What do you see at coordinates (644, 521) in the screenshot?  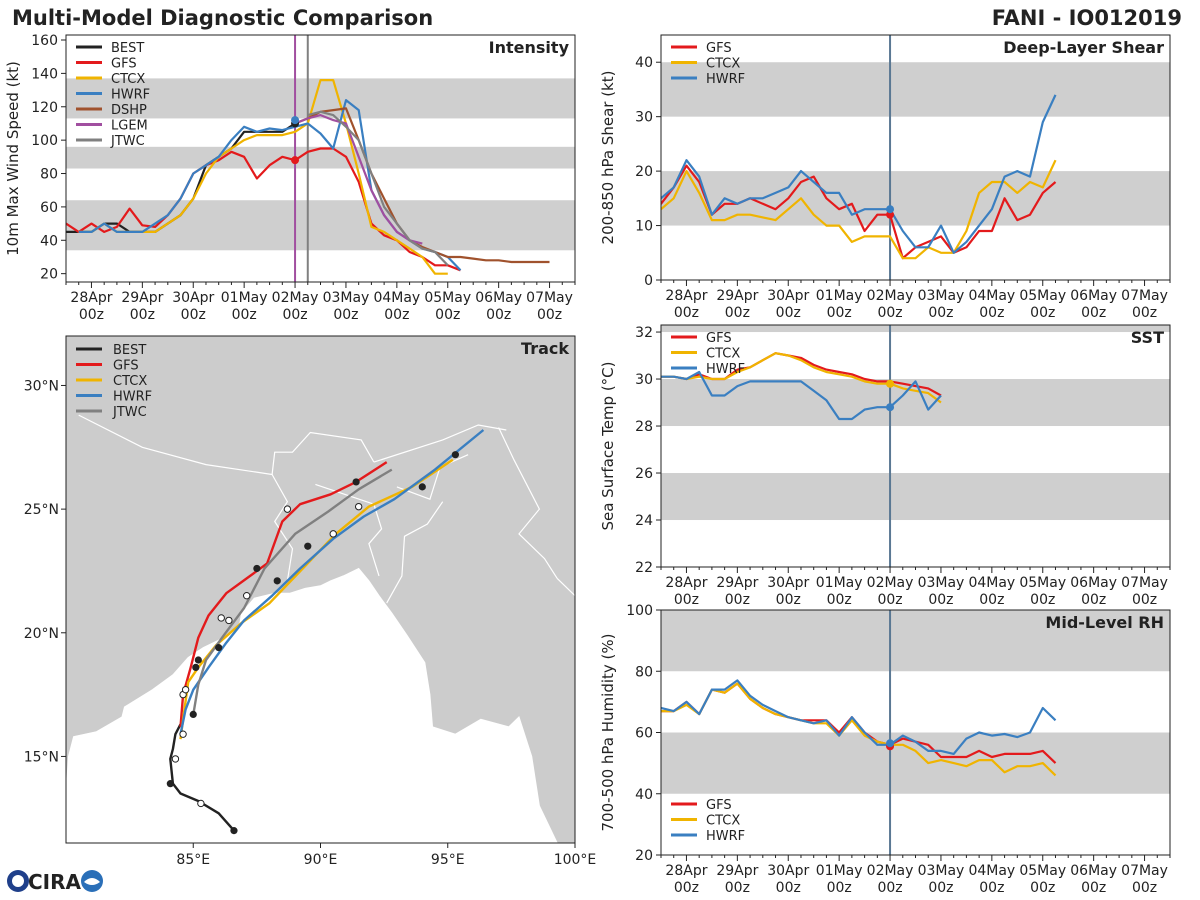 I see `sst-ytick-label: 24` at bounding box center [644, 521].